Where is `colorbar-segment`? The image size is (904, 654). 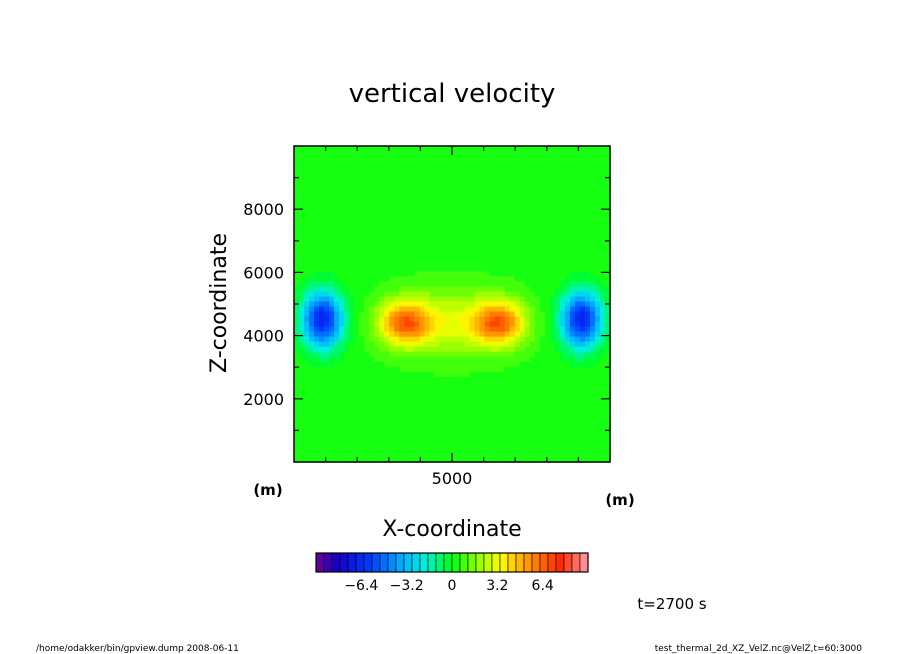
colorbar-segment is located at coordinates (320, 562).